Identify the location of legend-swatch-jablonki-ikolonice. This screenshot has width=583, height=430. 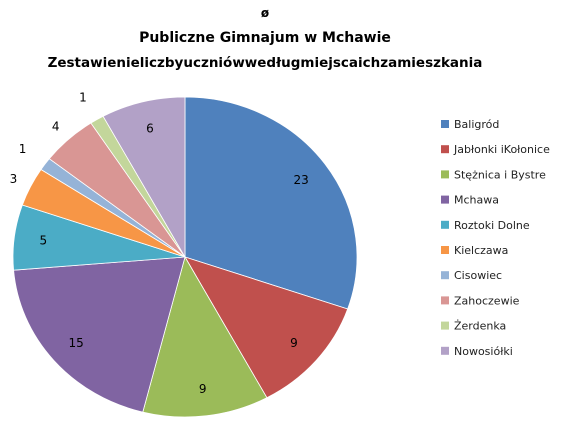
(445, 149).